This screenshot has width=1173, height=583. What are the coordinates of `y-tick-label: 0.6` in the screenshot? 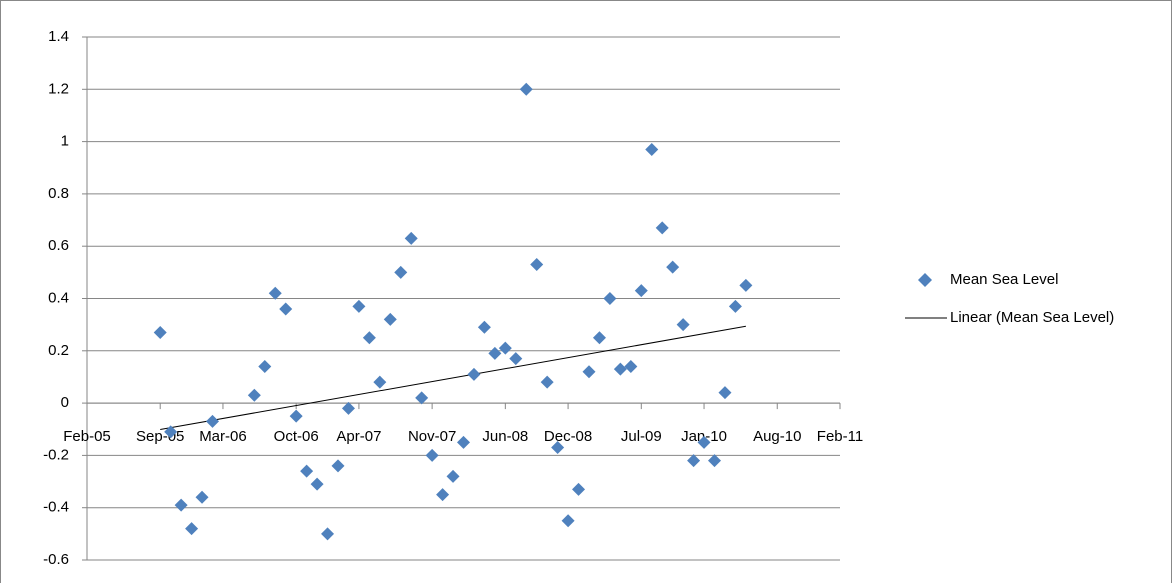 It's located at (58, 245).